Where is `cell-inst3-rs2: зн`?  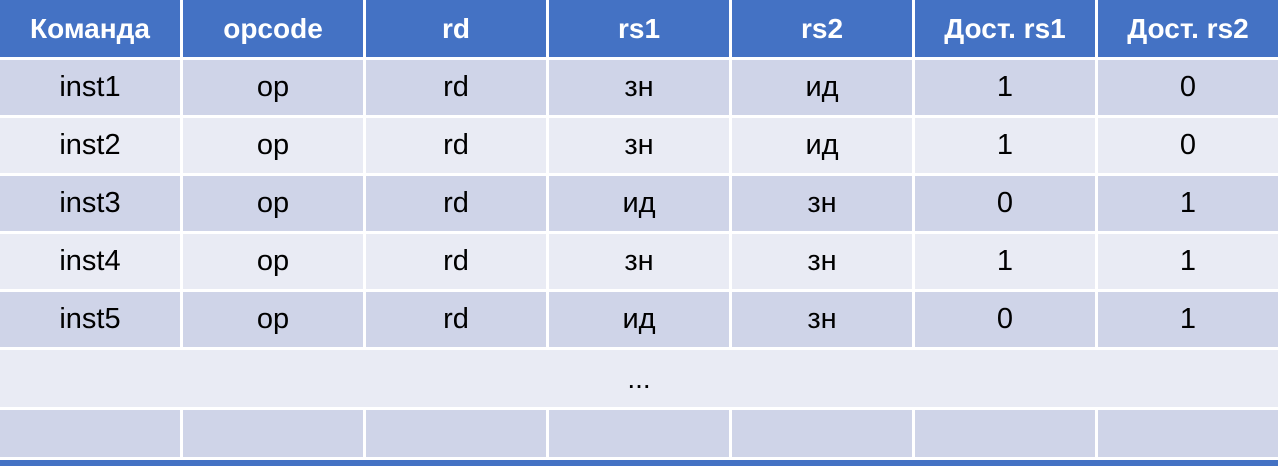 cell-inst3-rs2: зн is located at coordinates (822, 203).